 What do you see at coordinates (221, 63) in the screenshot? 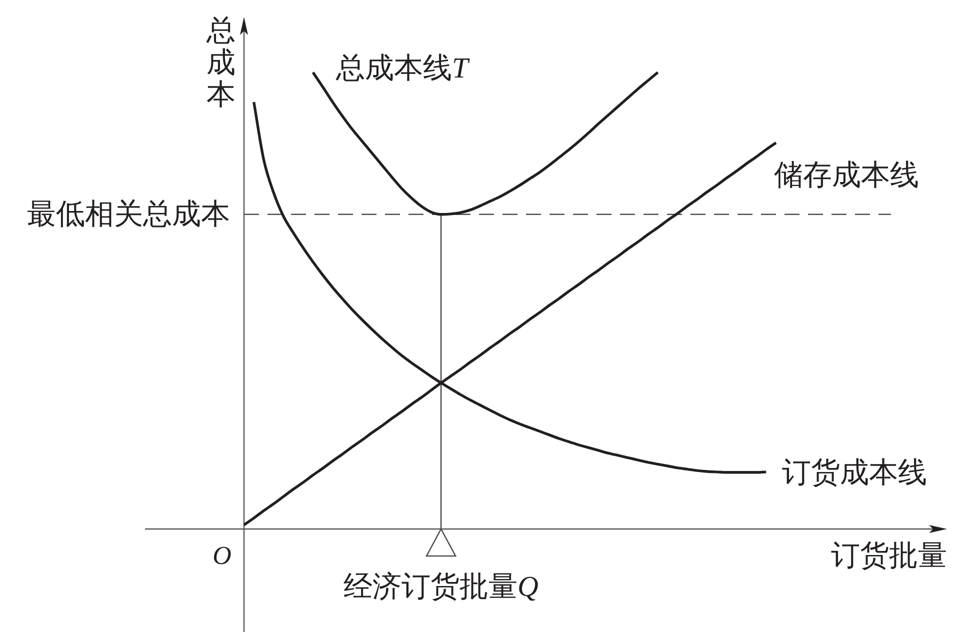
I see `y-axis-title: 总成本` at bounding box center [221, 63].